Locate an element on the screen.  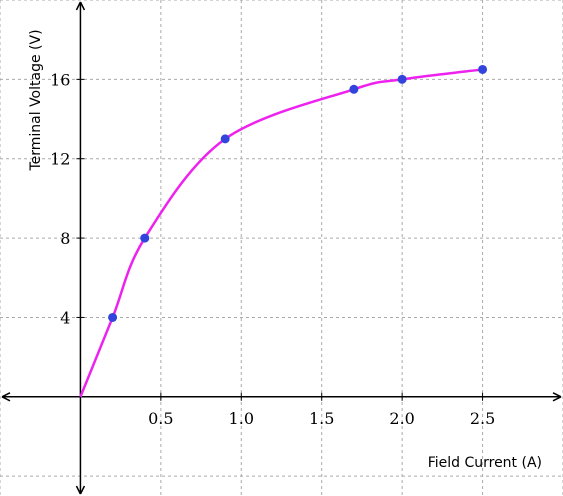
y-axis-arrow-bottom is located at coordinates (80, 490).